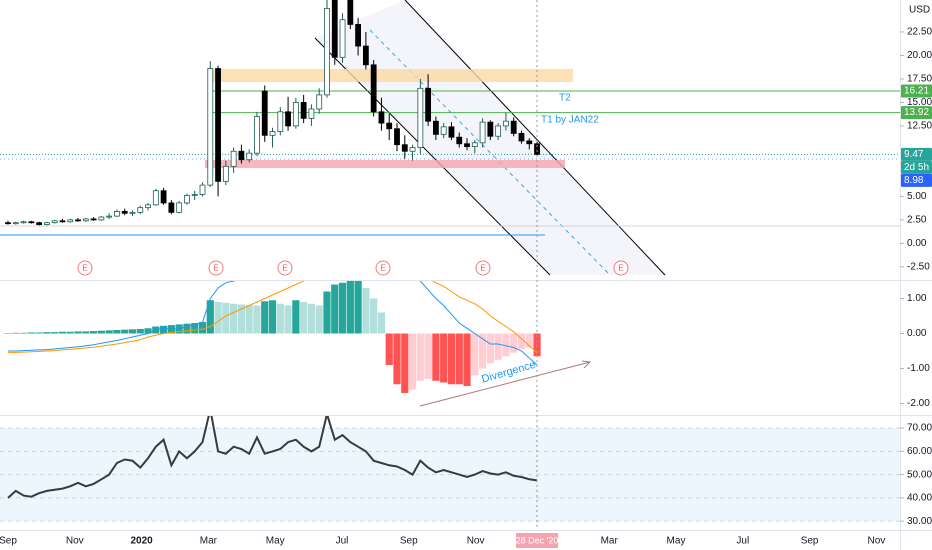 The height and width of the screenshot is (550, 932). Describe the element at coordinates (919, 428) in the screenshot. I see `y-tick-label: 70.00` at that location.